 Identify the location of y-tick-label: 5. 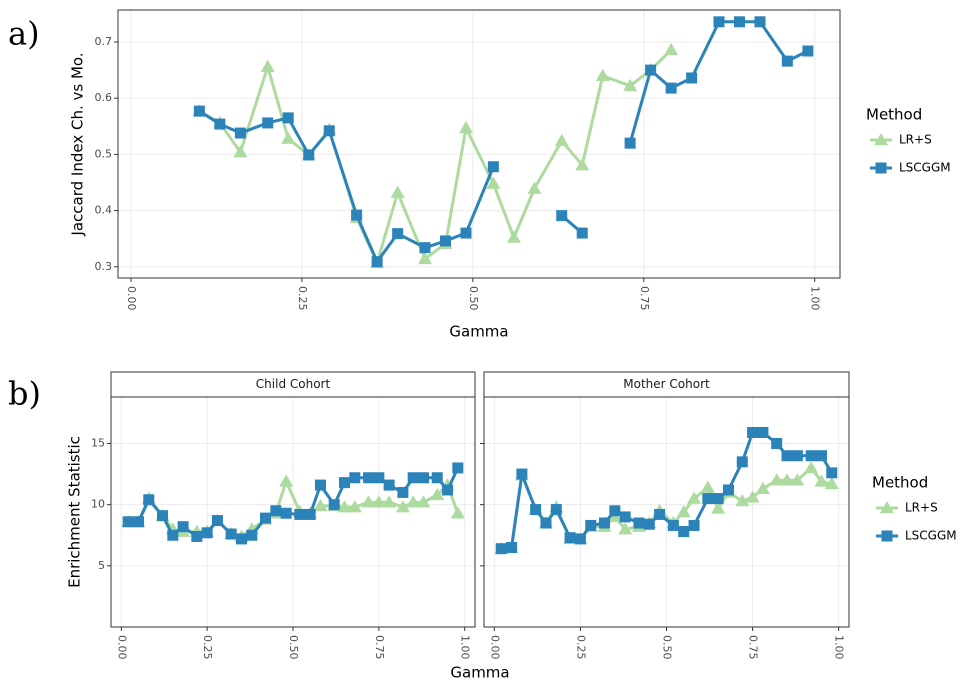
(101, 565).